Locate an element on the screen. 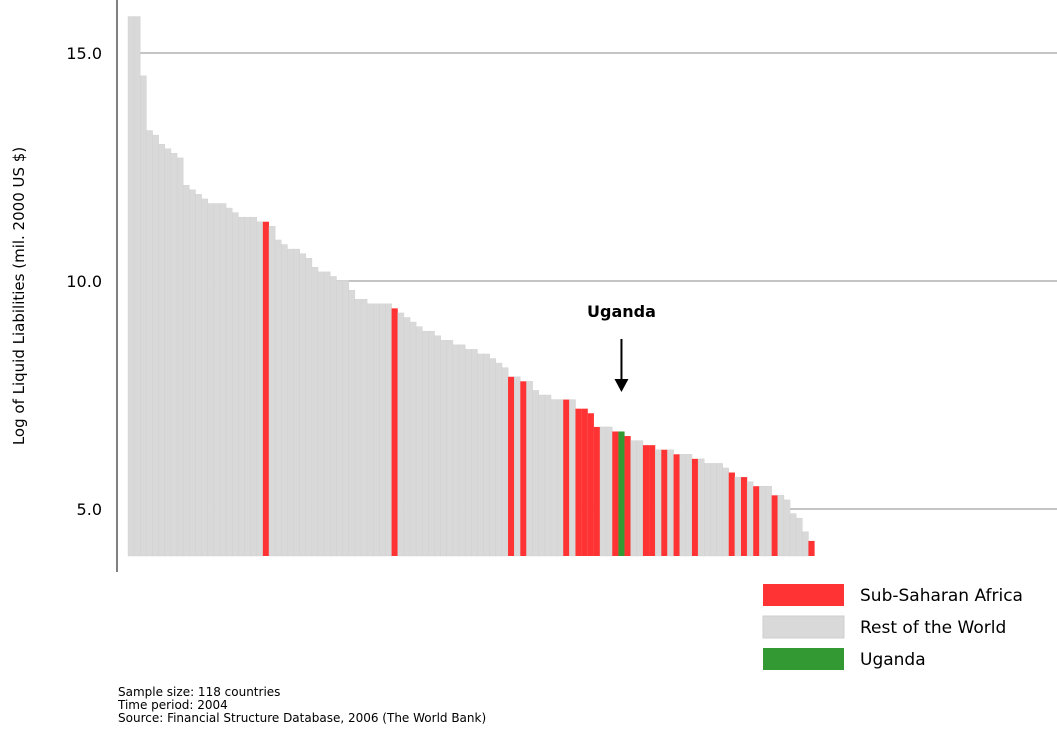 The width and height of the screenshot is (1057, 742). legend-swatch-uganda is located at coordinates (803, 659).